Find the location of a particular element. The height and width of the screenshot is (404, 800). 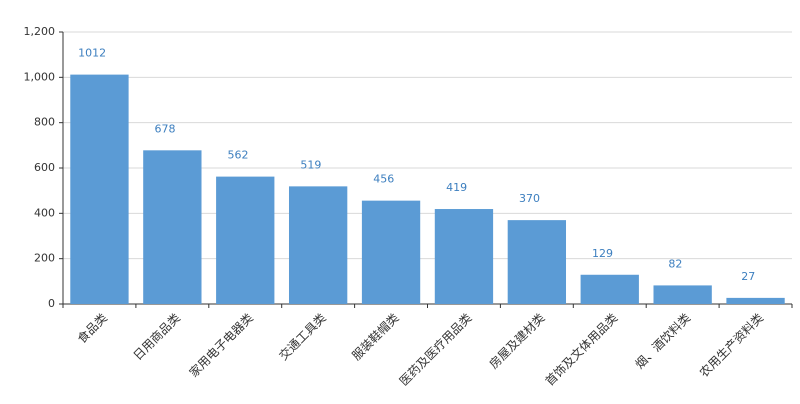

y-tick-label: 0 is located at coordinates (51, 303).